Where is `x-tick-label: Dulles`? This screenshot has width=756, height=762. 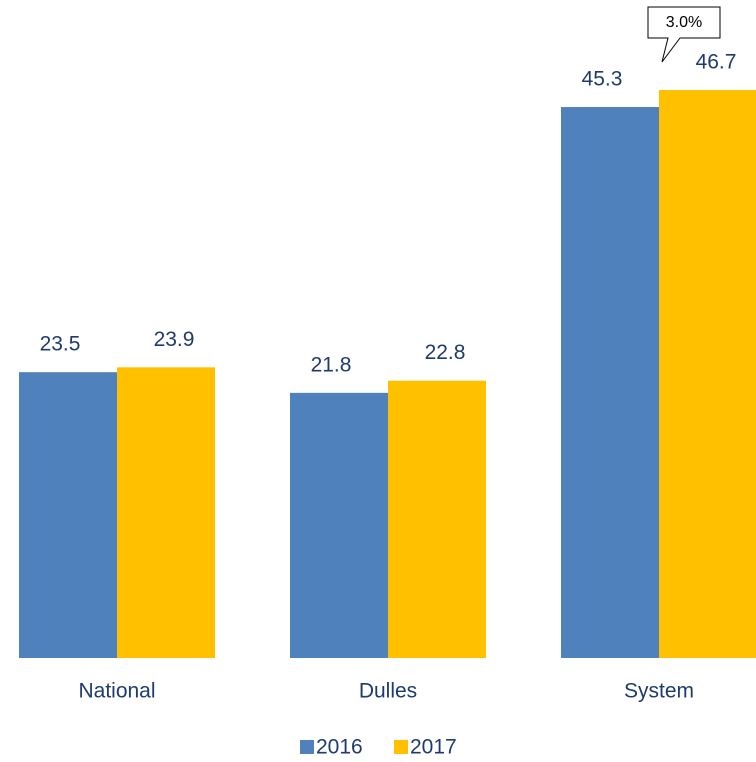
x-tick-label: Dulles is located at coordinates (388, 691).